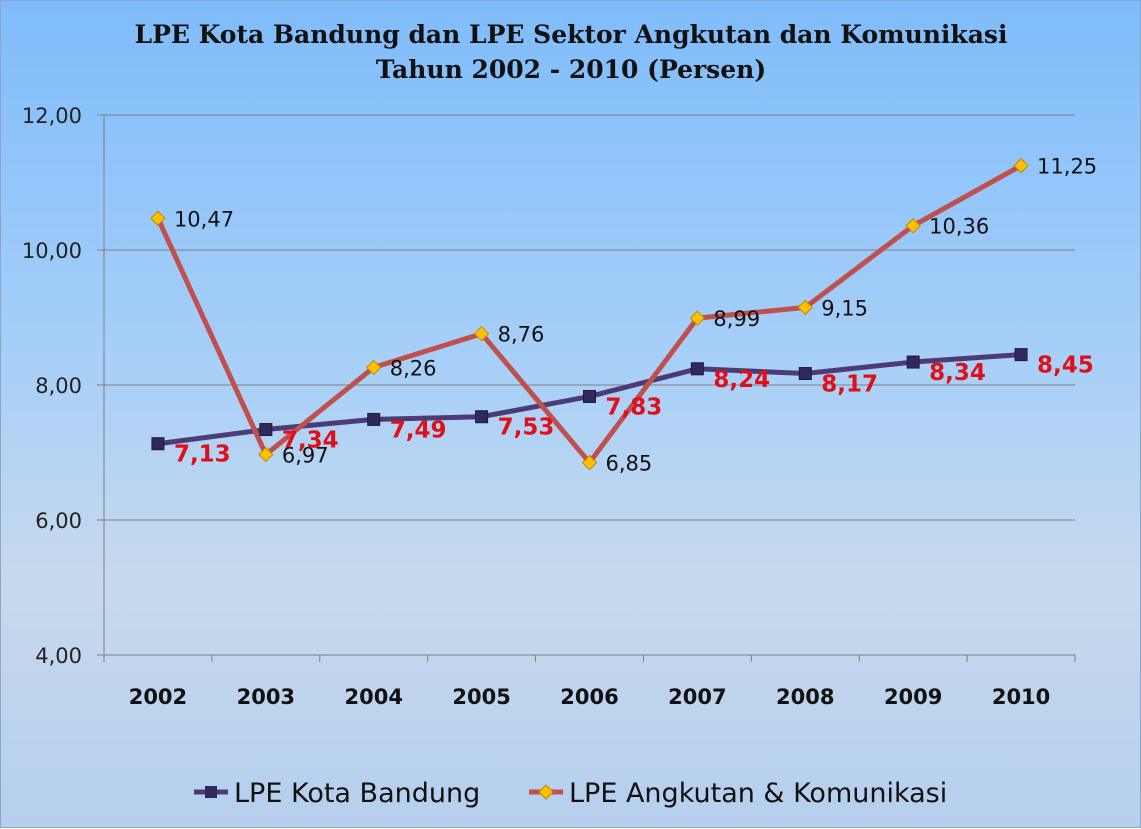 The height and width of the screenshot is (829, 1141). I want to click on data-label-lpe-kota-bandung-2005: 7,53, so click(526, 428).